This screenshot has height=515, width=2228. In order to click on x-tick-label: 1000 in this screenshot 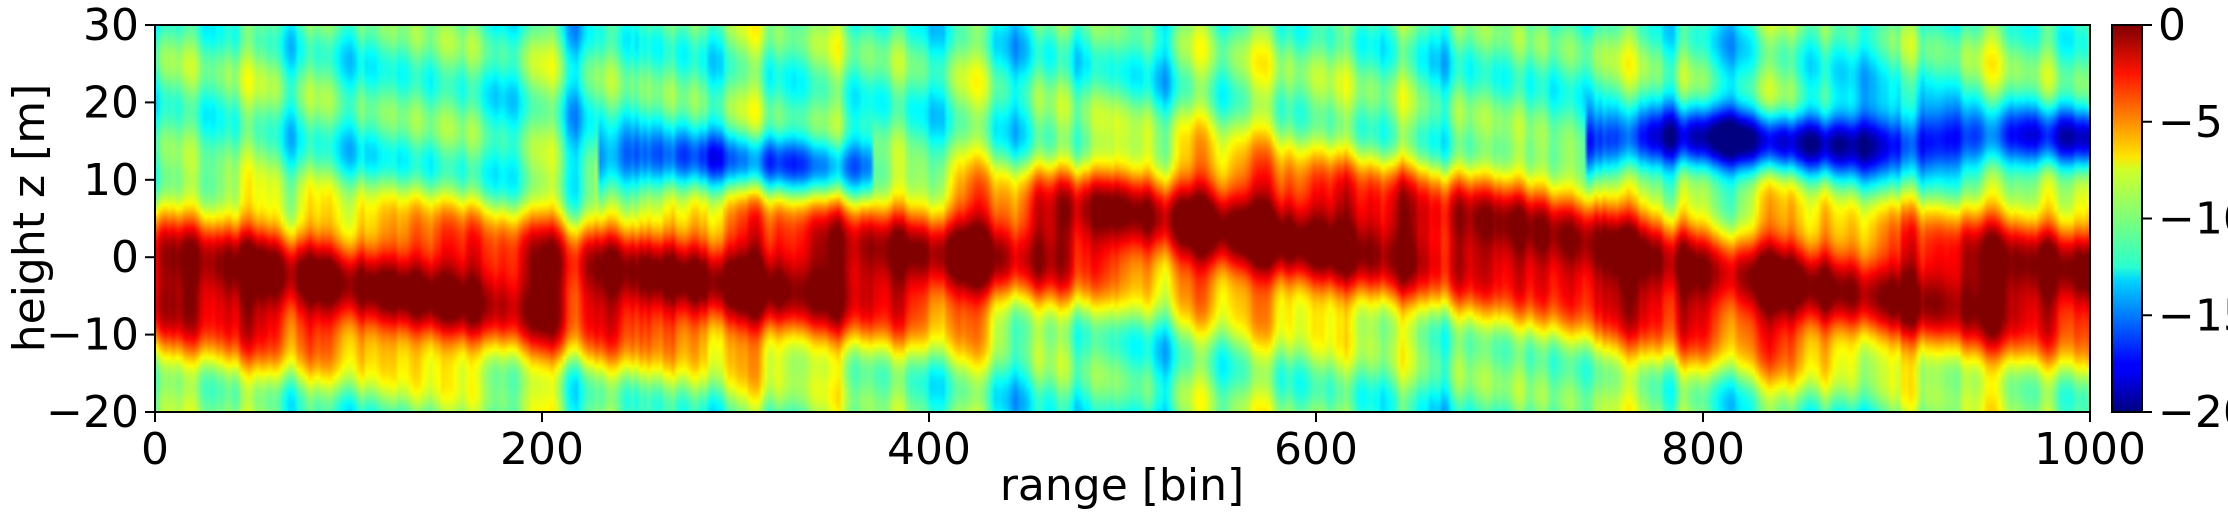, I will do `click(2090, 449)`.